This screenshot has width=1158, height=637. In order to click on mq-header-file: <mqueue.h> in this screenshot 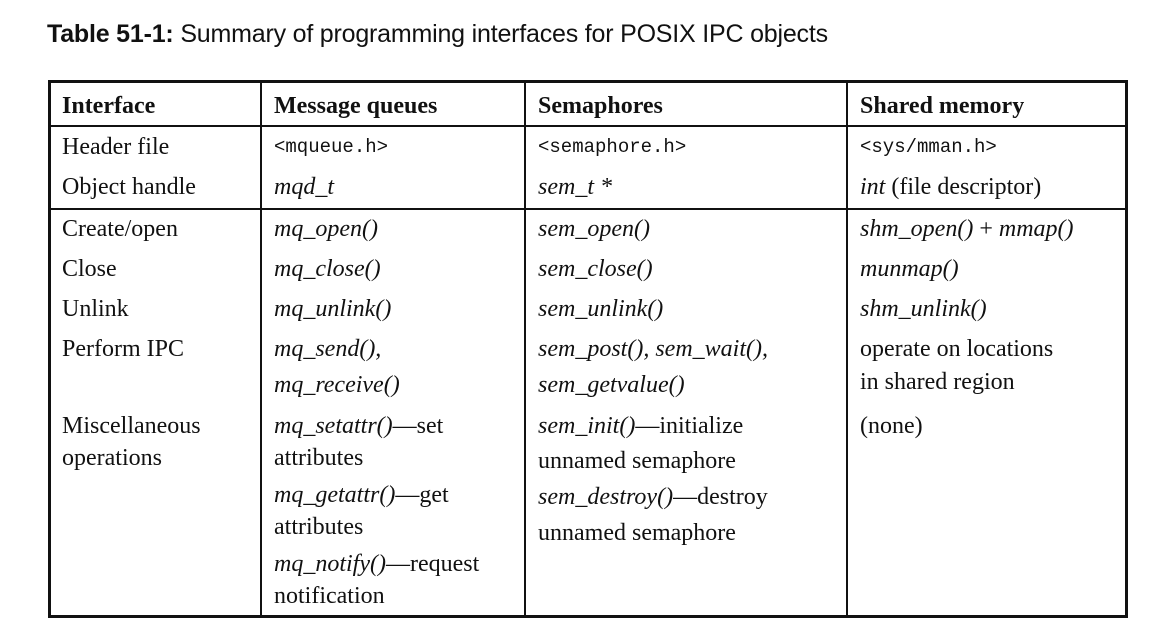, I will do `click(331, 147)`.